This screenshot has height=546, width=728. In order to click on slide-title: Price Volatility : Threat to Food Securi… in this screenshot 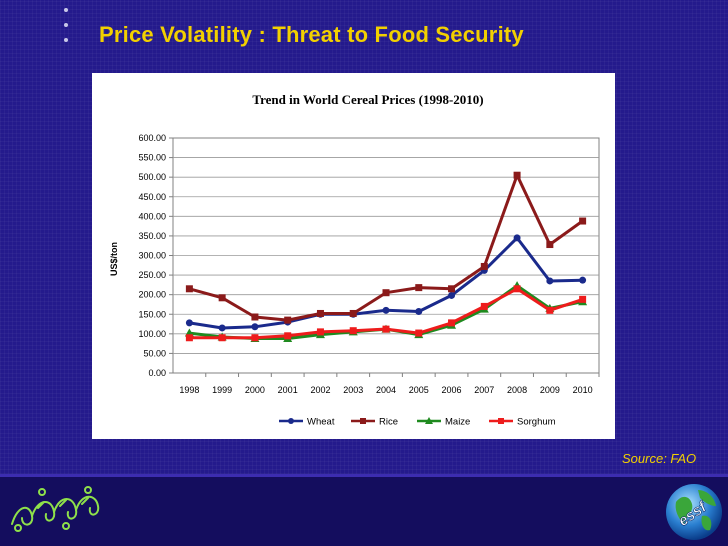, I will do `click(311, 34)`.